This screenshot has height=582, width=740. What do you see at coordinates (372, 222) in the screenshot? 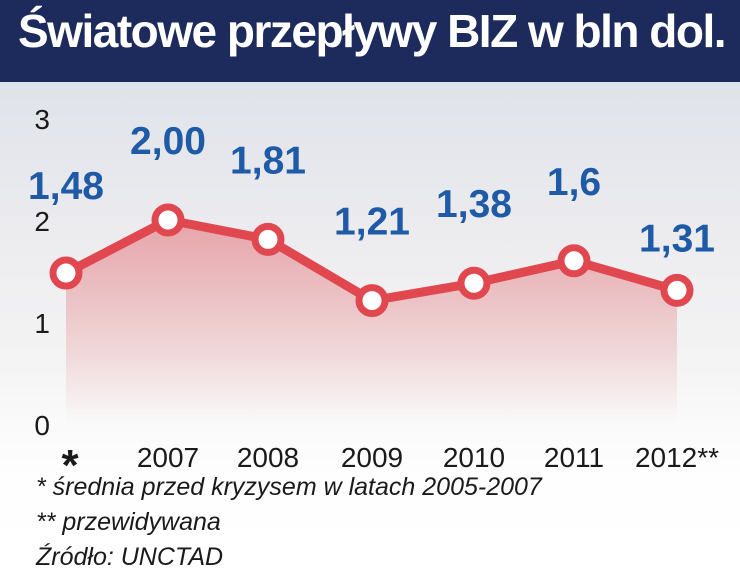
I see `data-label: 1,21` at bounding box center [372, 222].